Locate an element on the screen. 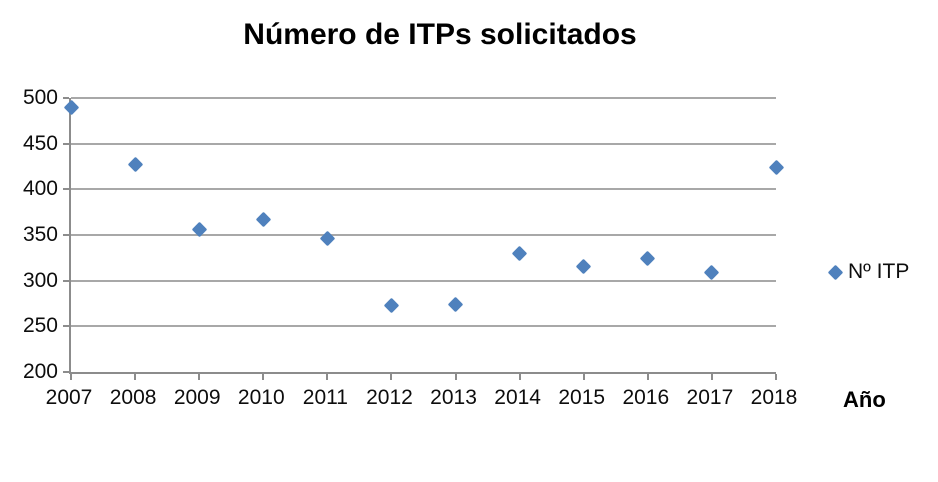 This screenshot has height=482, width=938. y-tick-label-450: 450 is located at coordinates (40, 143).